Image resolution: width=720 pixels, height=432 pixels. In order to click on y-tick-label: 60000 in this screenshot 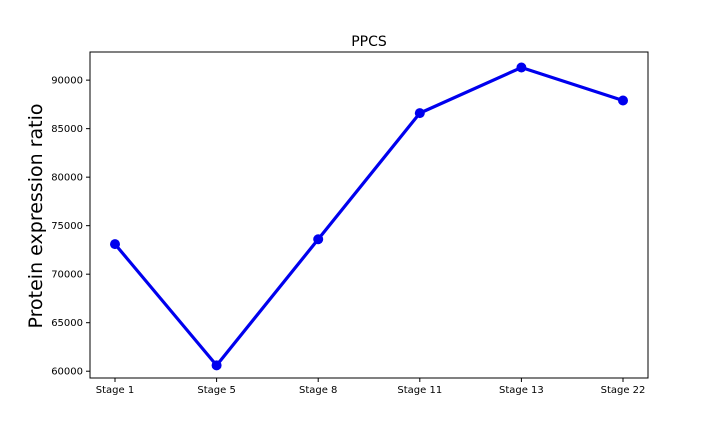, I will do `click(67, 372)`.